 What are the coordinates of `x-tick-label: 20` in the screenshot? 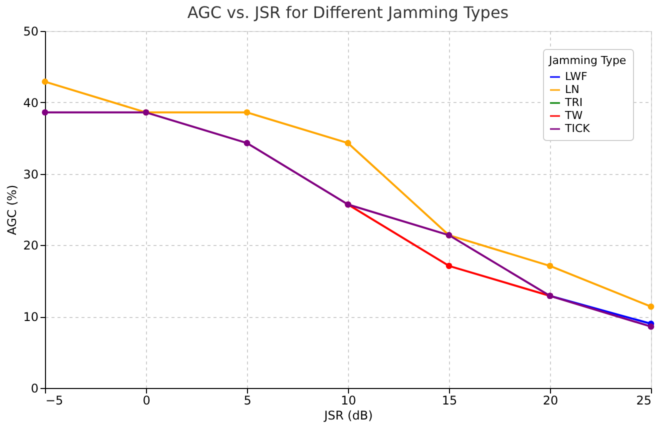 It's located at (550, 401).